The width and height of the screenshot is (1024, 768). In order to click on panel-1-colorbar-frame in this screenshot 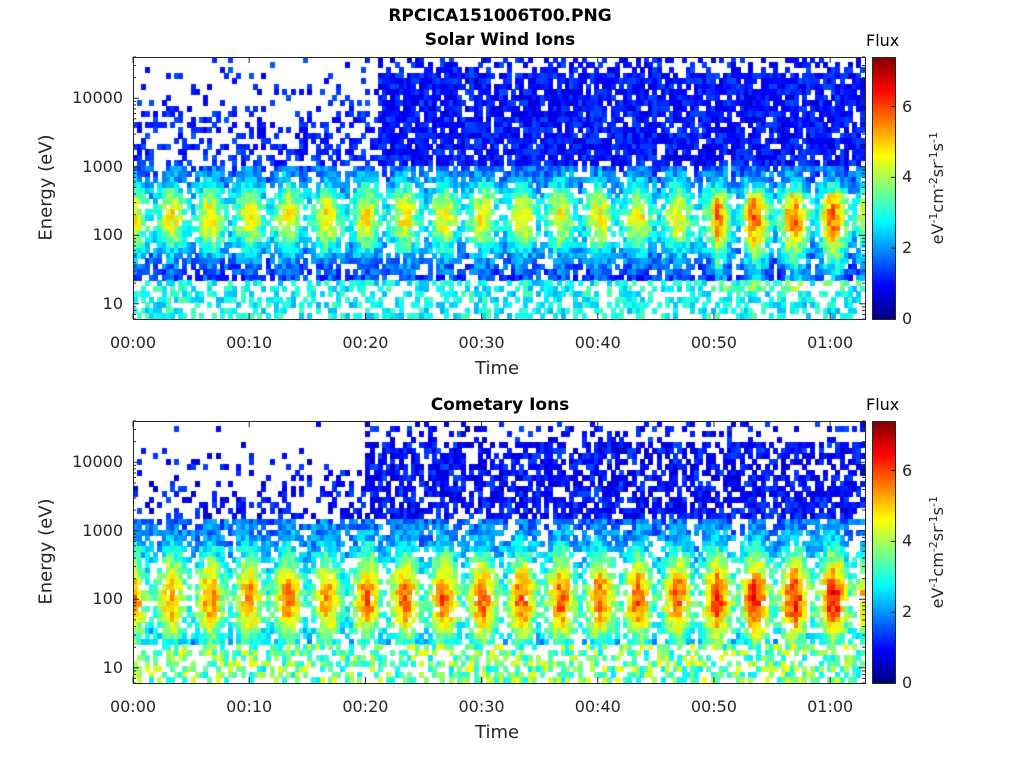, I will do `click(884, 188)`.